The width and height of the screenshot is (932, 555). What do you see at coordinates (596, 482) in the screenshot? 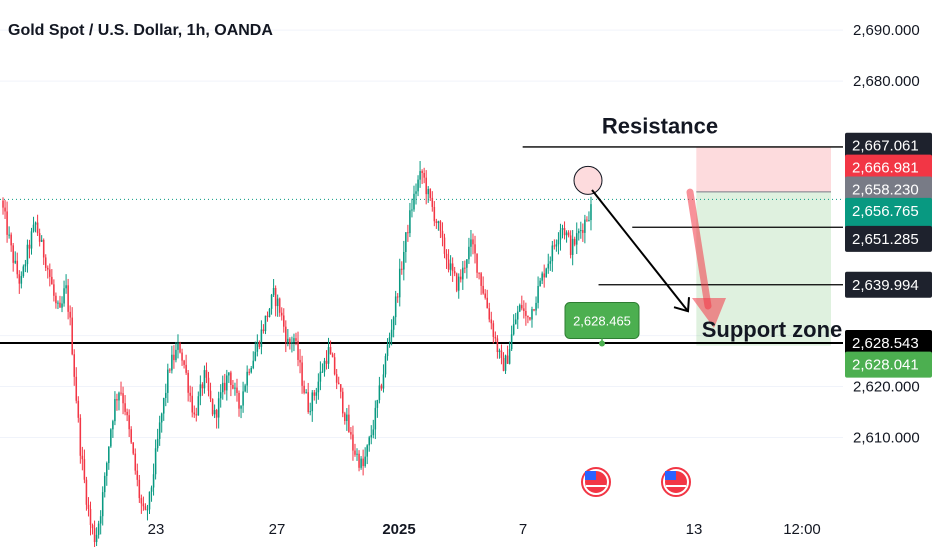
I see `us-flag-event-icon` at bounding box center [596, 482].